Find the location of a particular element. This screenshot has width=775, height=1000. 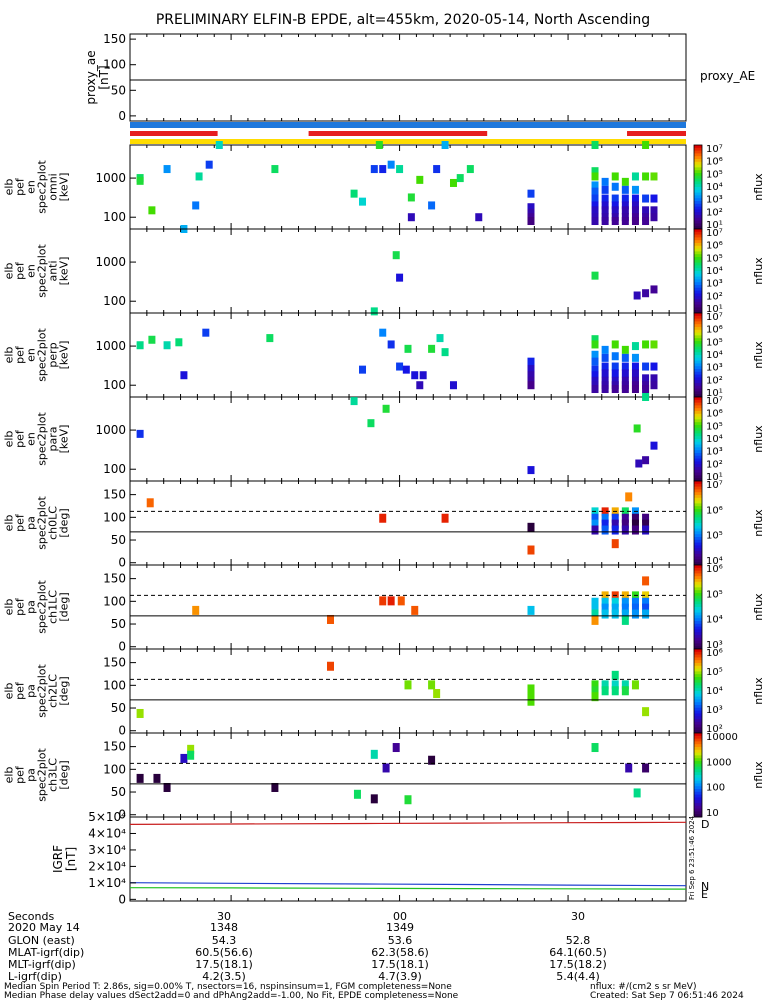

y-axis-label: perp is located at coordinates (53, 354).